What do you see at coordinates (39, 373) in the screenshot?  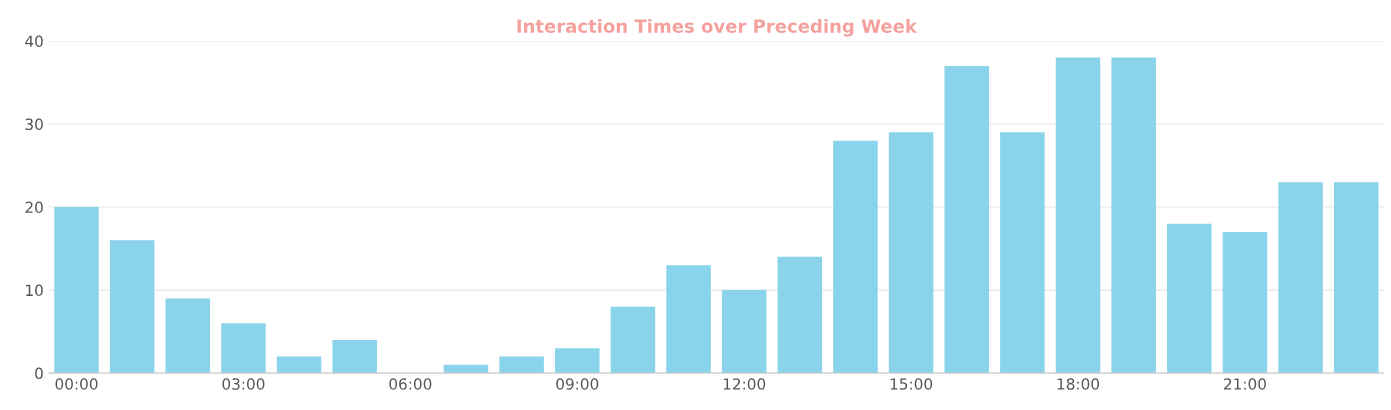 I see `y-tick-label: 0` at bounding box center [39, 373].